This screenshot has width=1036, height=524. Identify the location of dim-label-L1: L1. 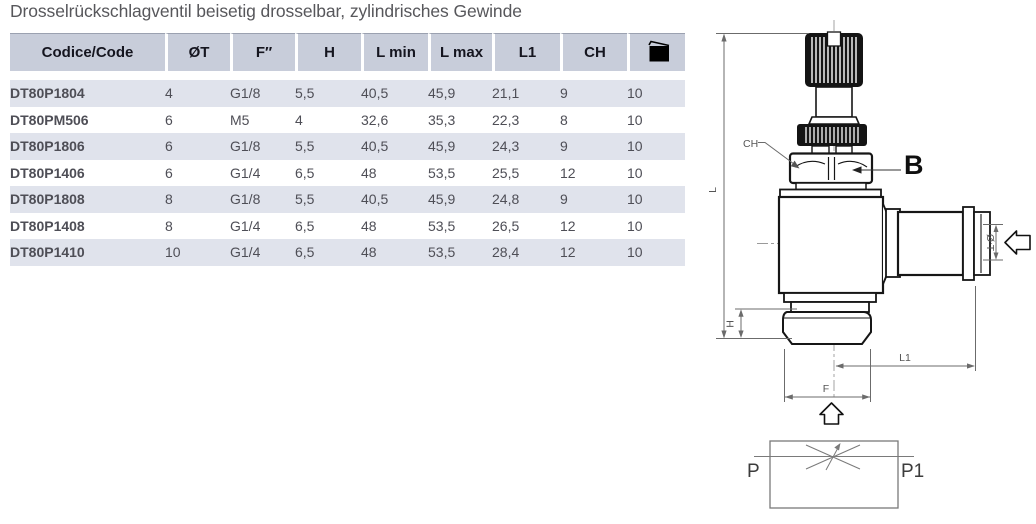
(905, 358).